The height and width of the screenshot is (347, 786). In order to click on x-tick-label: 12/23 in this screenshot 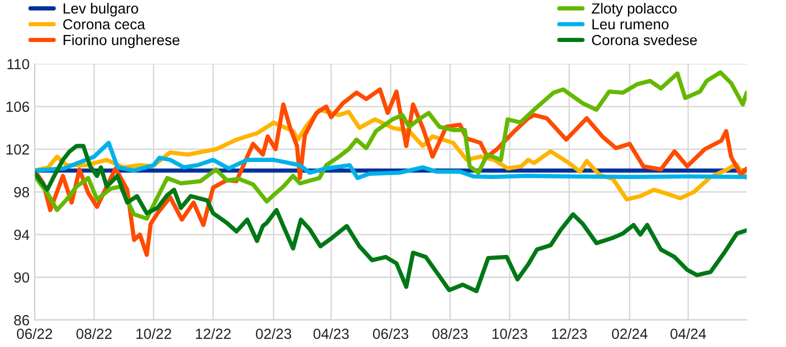, I will do `click(569, 333)`.